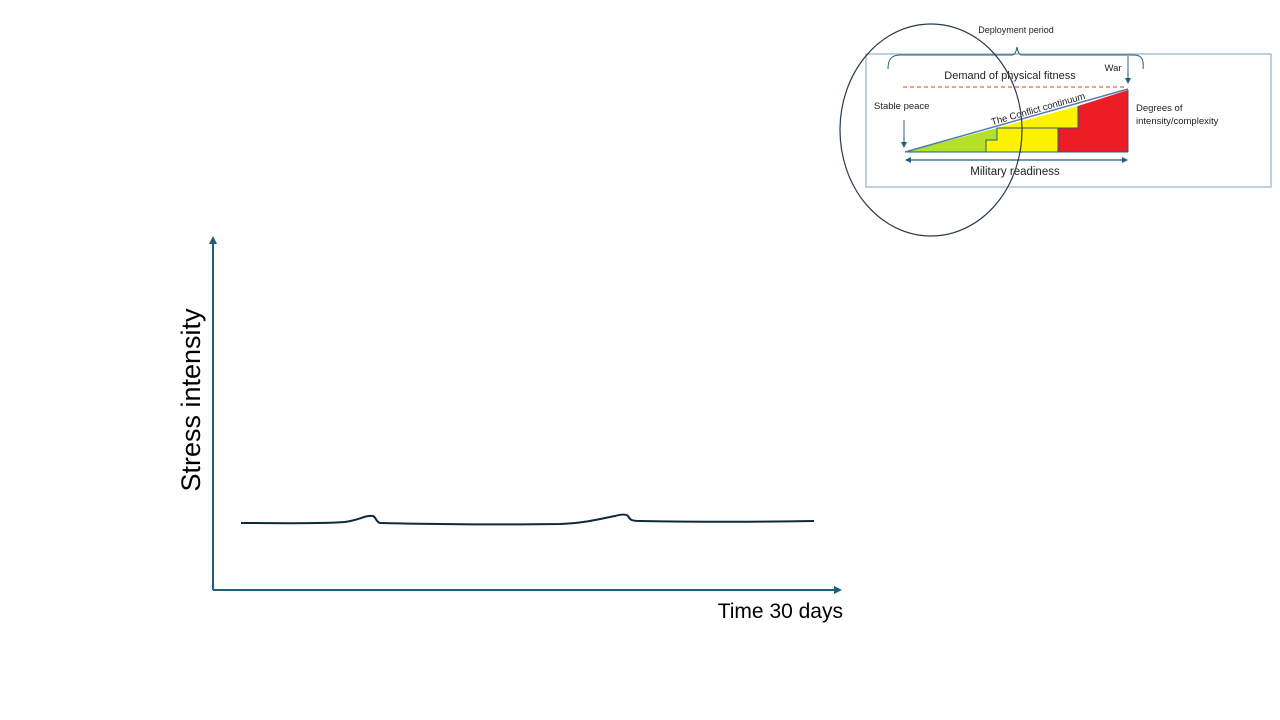 The image size is (1280, 720). Describe the element at coordinates (901, 106) in the screenshot. I see `stable-peace-label: Stable peace` at that location.